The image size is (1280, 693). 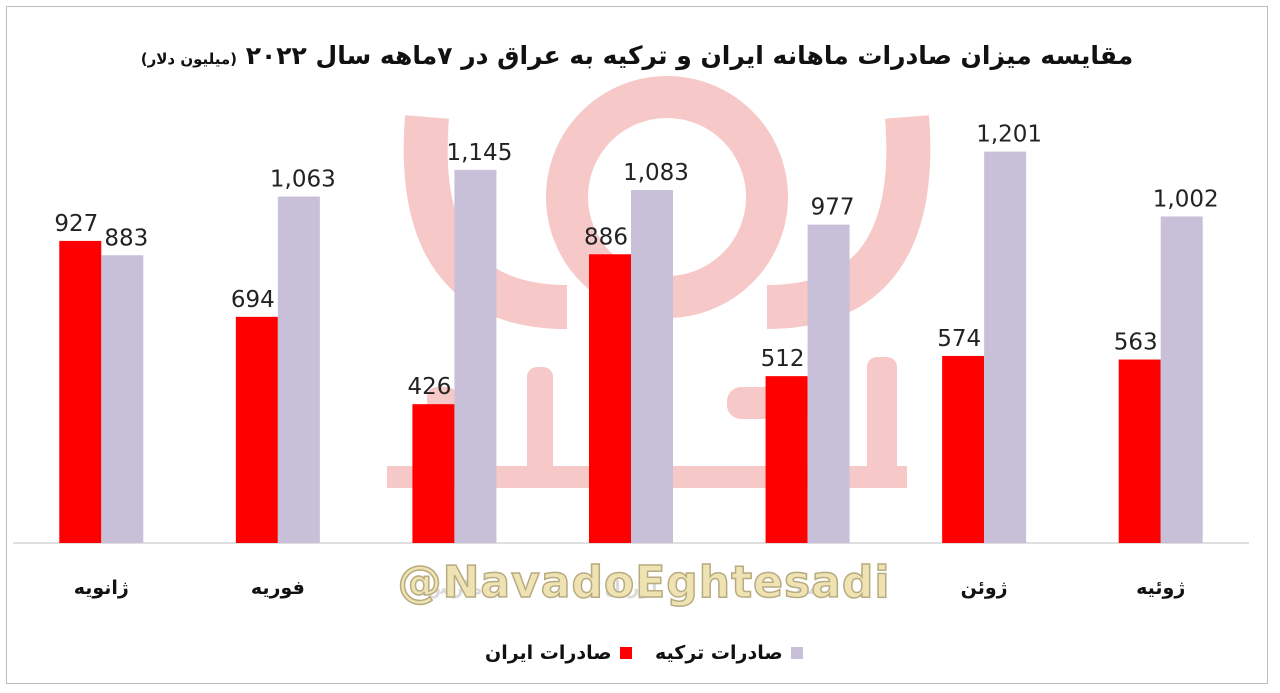 I want to click on legend-item-iran: صادرات ایران, so click(x=558, y=653).